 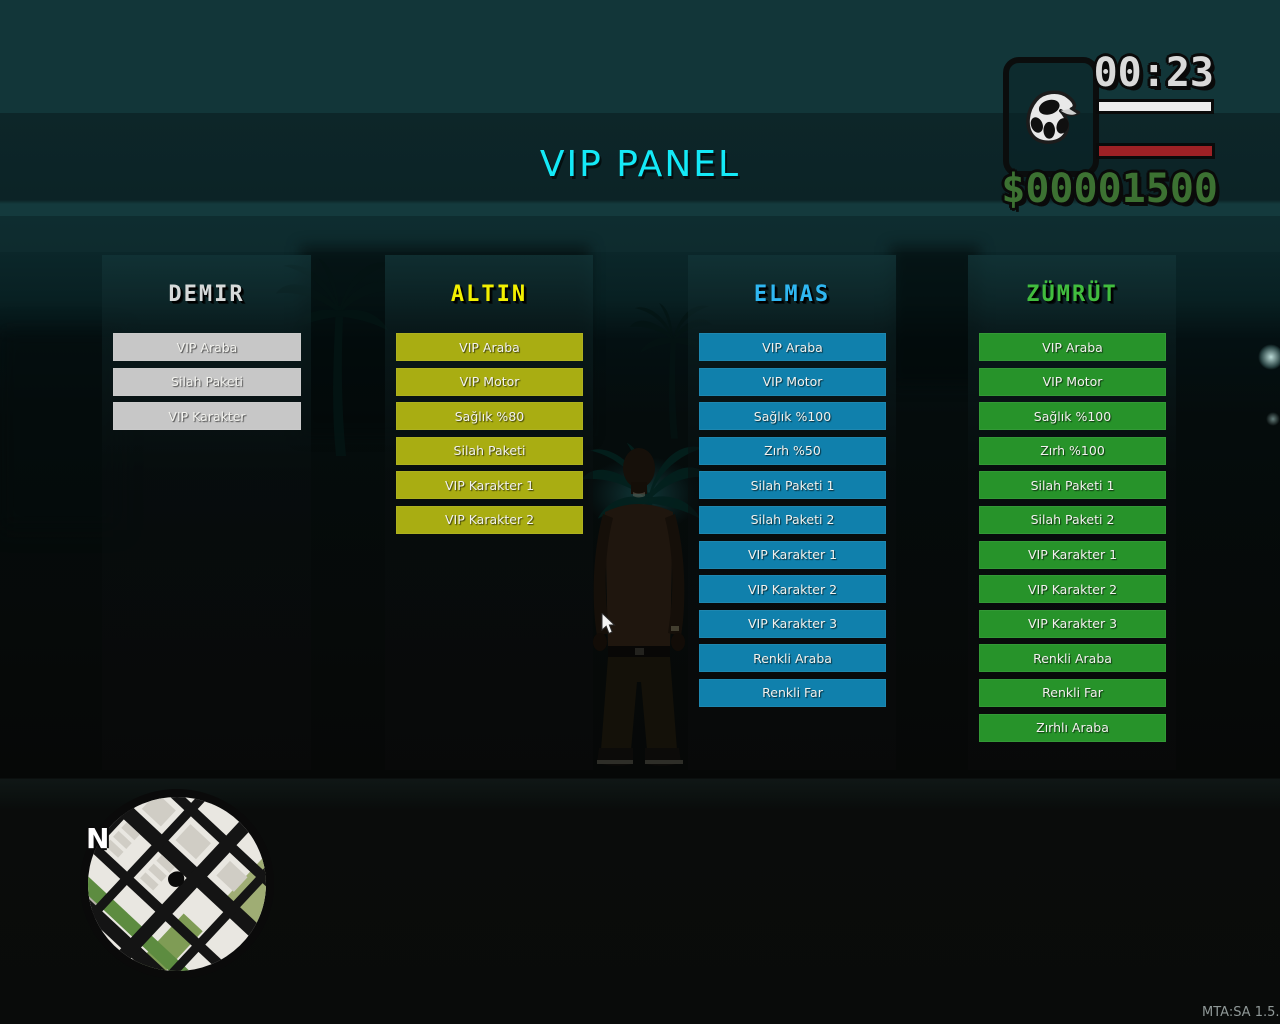 I want to click on tier-zumrut-button-vip-karakter-3: VIP Karakter 3, so click(x=1072, y=623).